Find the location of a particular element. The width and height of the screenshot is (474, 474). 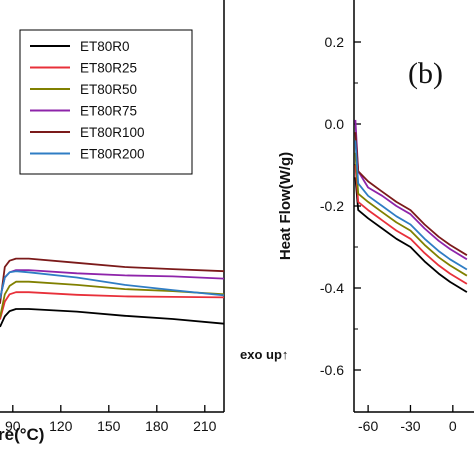

panel-a-series-et80r50 is located at coordinates (112, 299).